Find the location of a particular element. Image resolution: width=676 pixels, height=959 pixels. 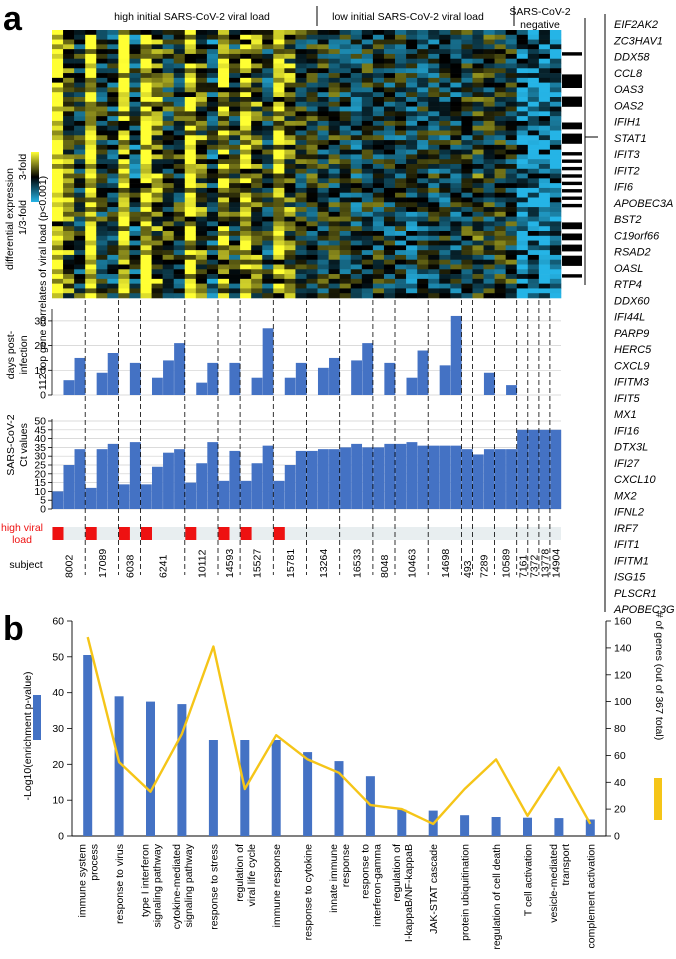

category-label: cytokine-mediated is located at coordinates (177, 886).